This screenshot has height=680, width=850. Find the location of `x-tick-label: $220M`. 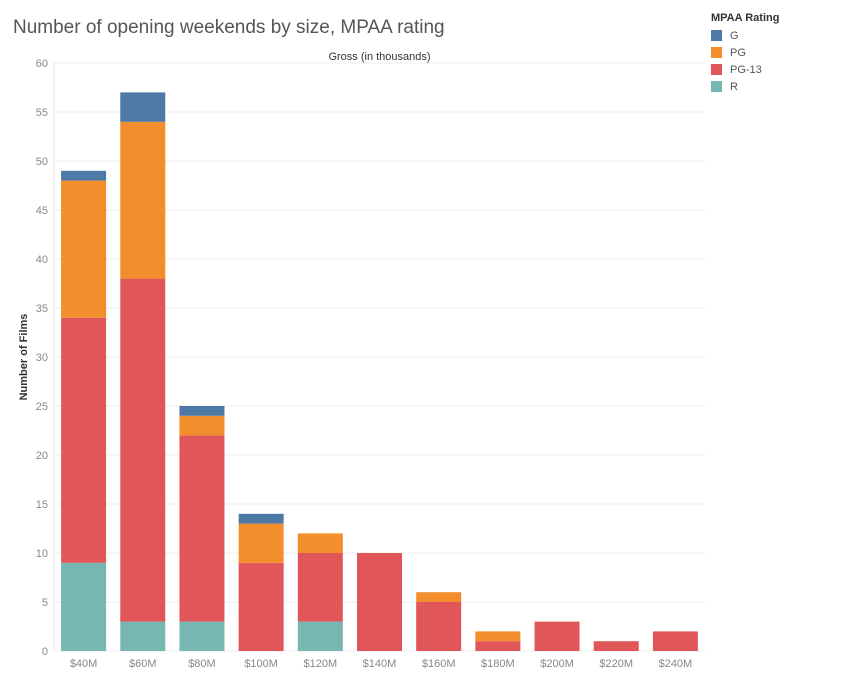

x-tick-label: $220M is located at coordinates (616, 664).